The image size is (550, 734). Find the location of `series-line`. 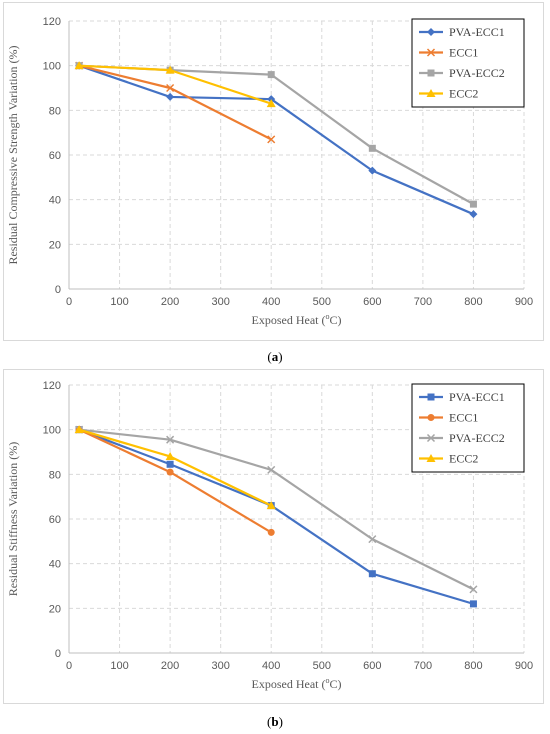

series-line is located at coordinates (175, 481).